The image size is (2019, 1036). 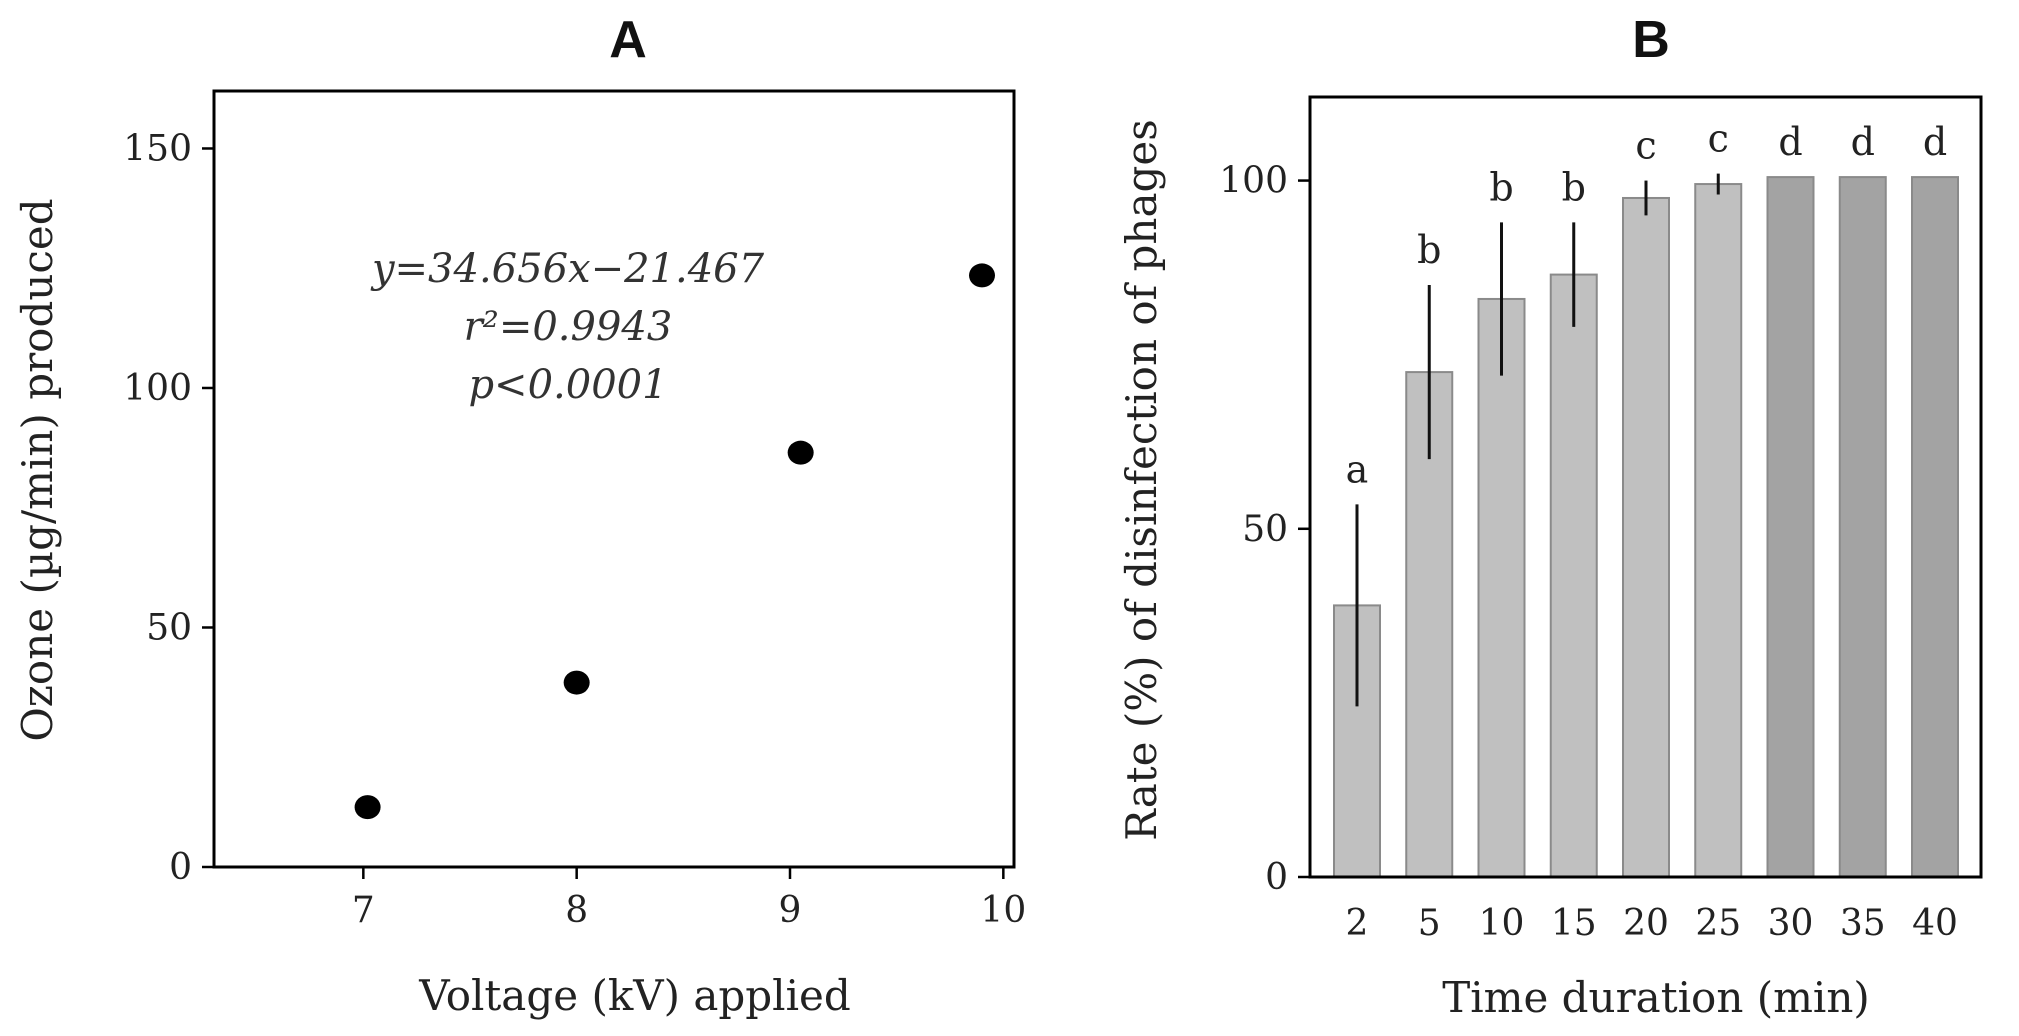 I want to click on panel-b-y-tick-label: 50, so click(x=1265, y=529).